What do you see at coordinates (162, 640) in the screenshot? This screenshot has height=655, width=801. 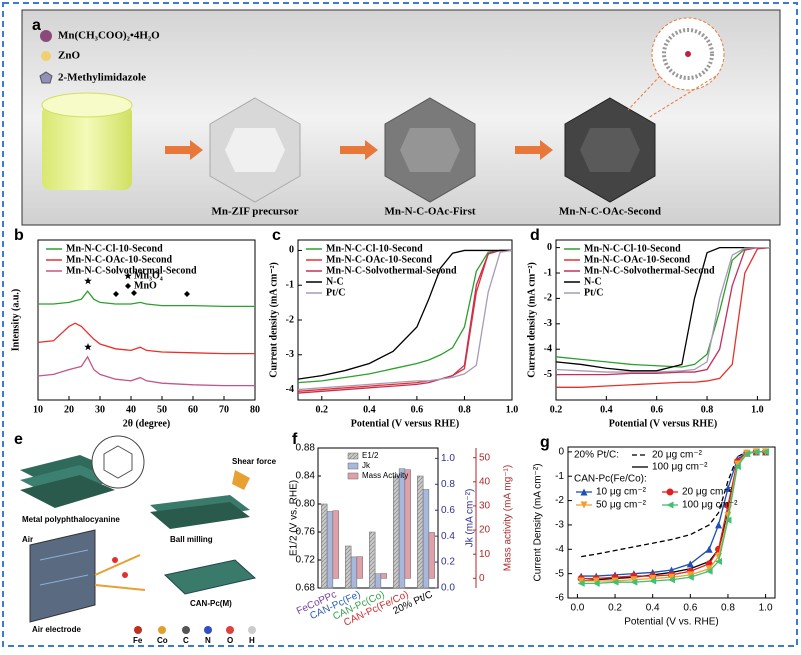 I see `element-label: Co` at bounding box center [162, 640].